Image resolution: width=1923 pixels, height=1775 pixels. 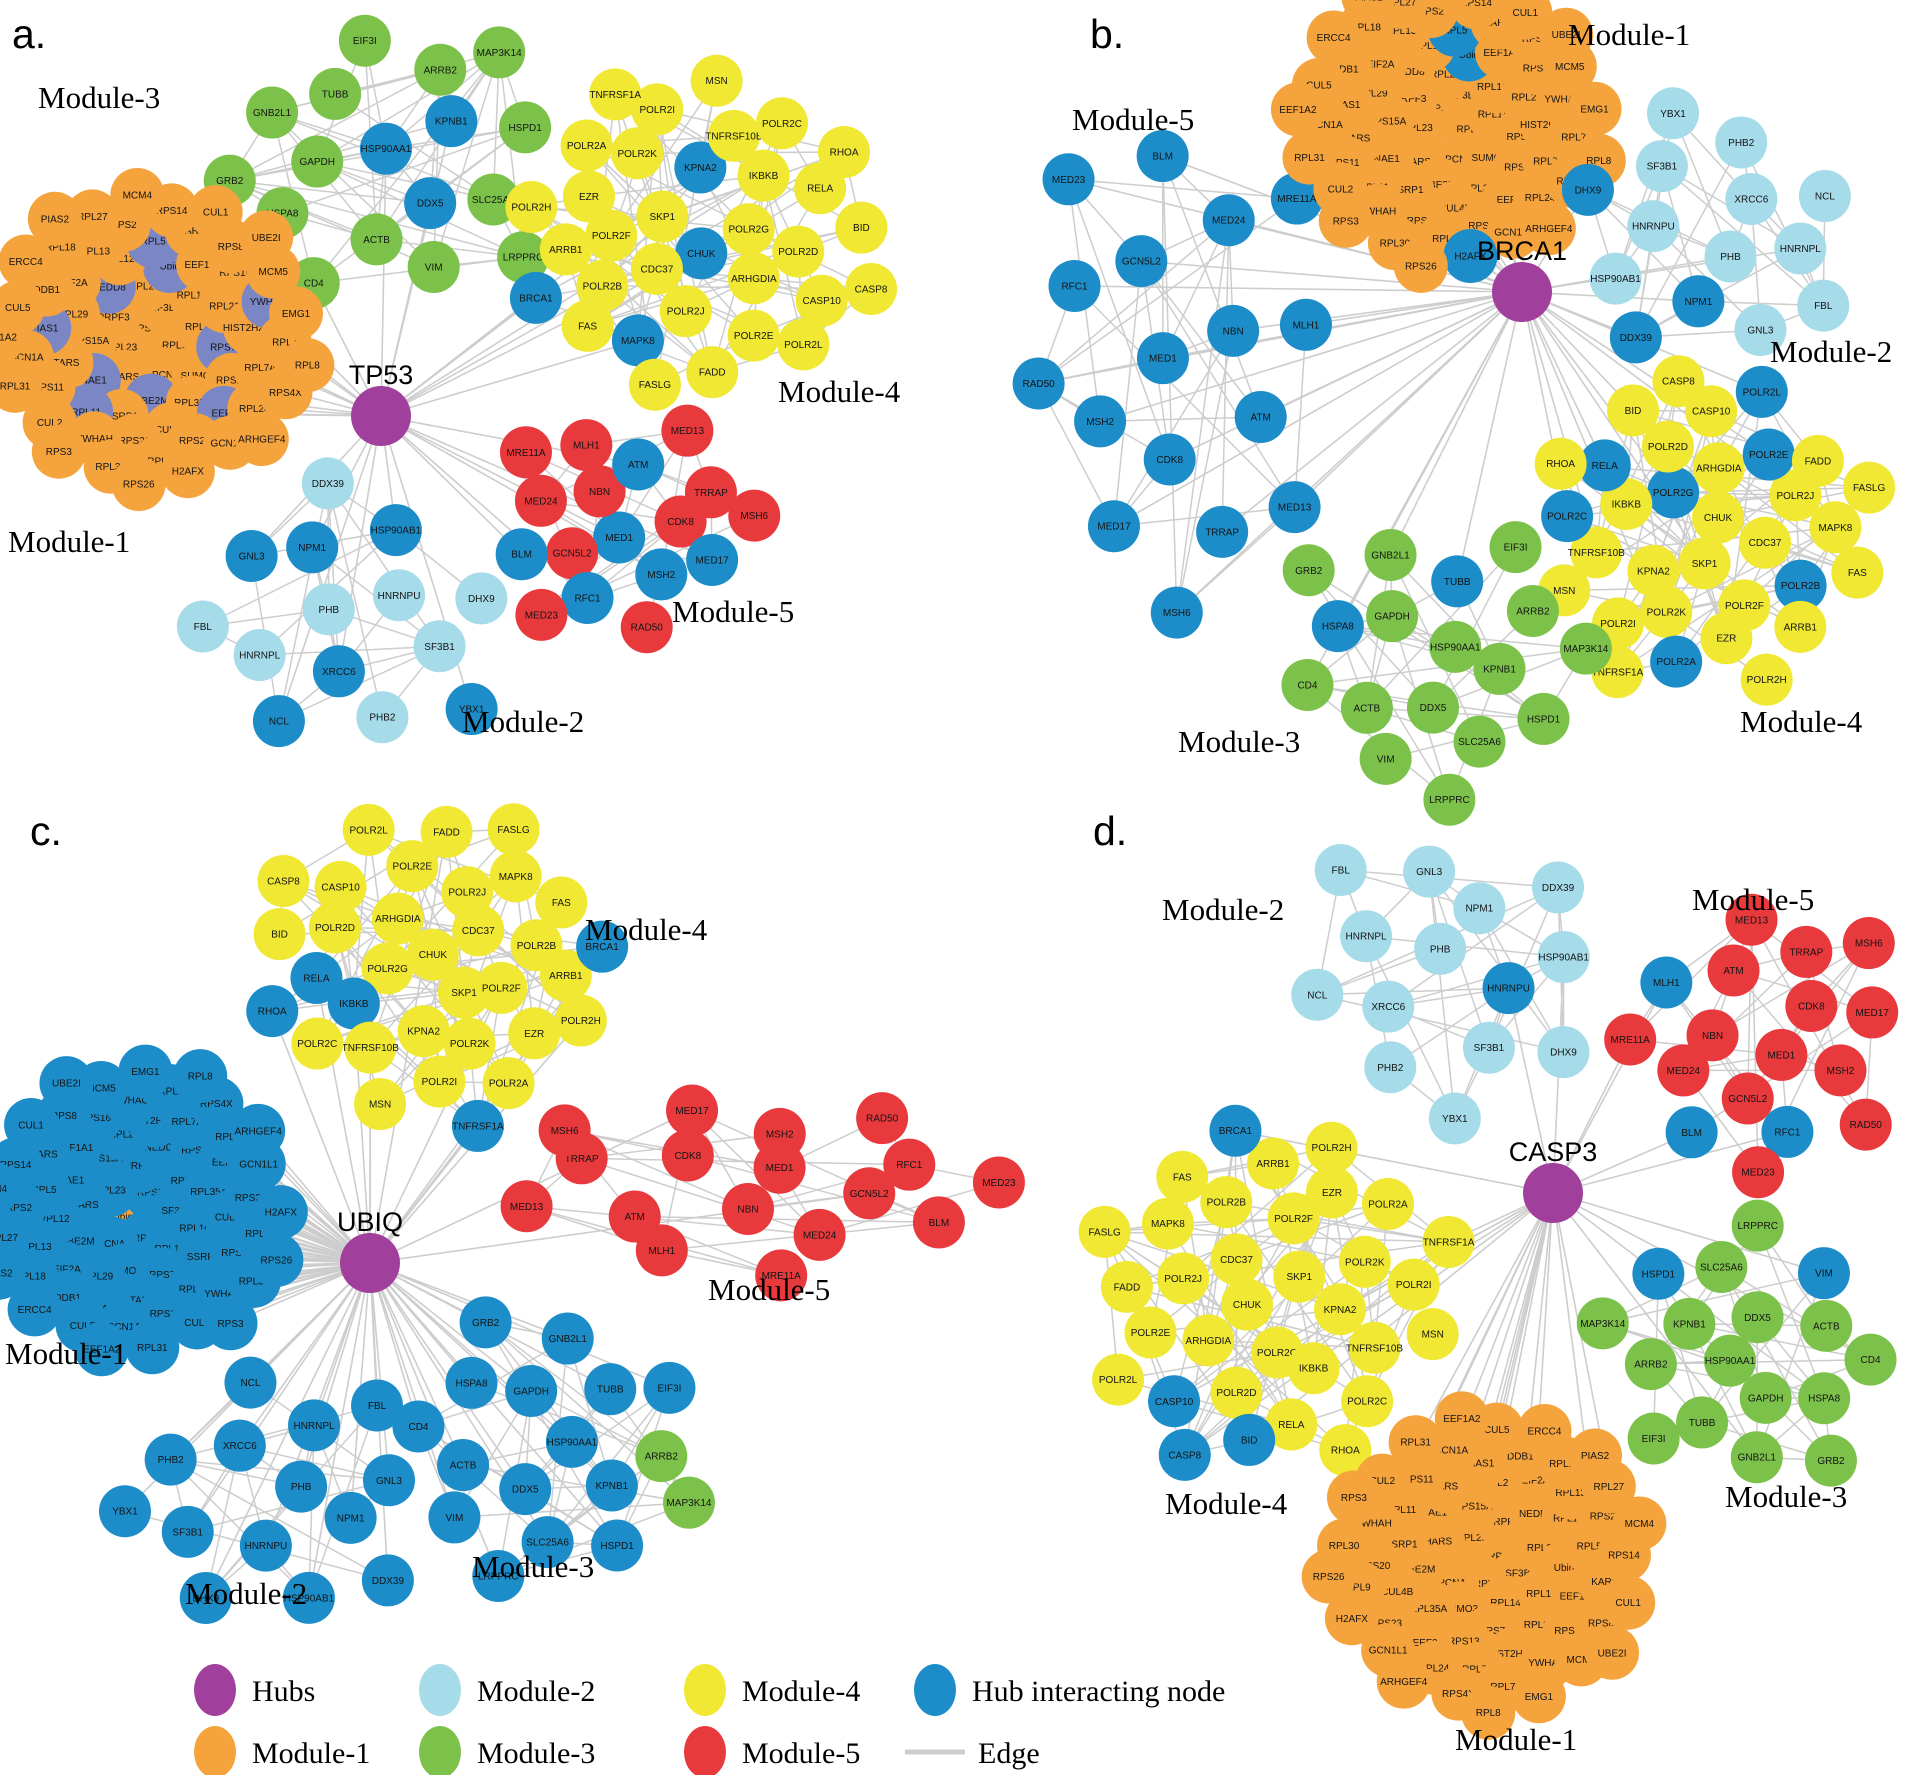 What do you see at coordinates (200, 1076) in the screenshot?
I see `node-RPL8` at bounding box center [200, 1076].